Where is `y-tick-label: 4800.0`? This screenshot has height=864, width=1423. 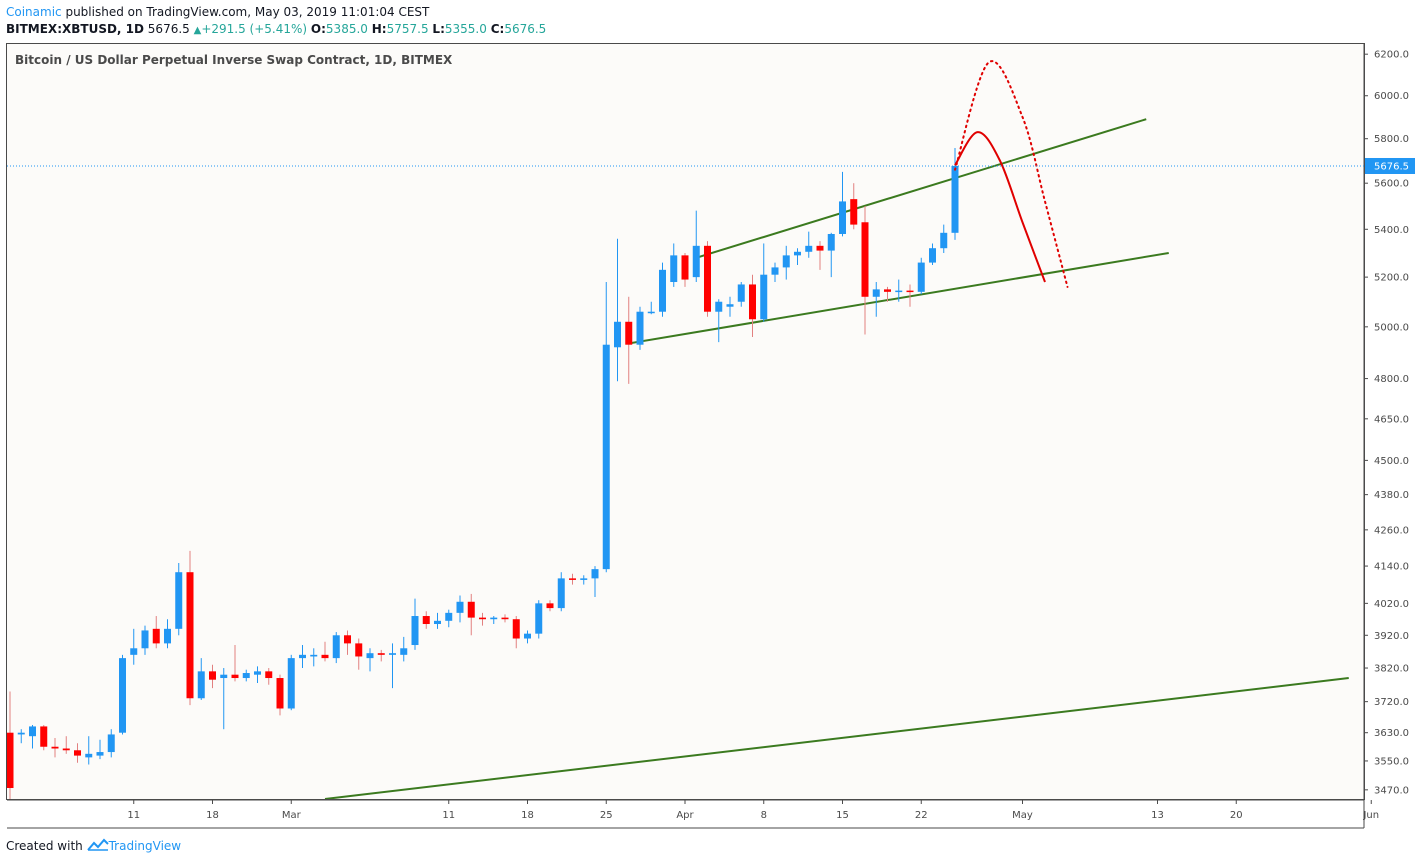
y-tick-label: 4800.0 is located at coordinates (1391, 379).